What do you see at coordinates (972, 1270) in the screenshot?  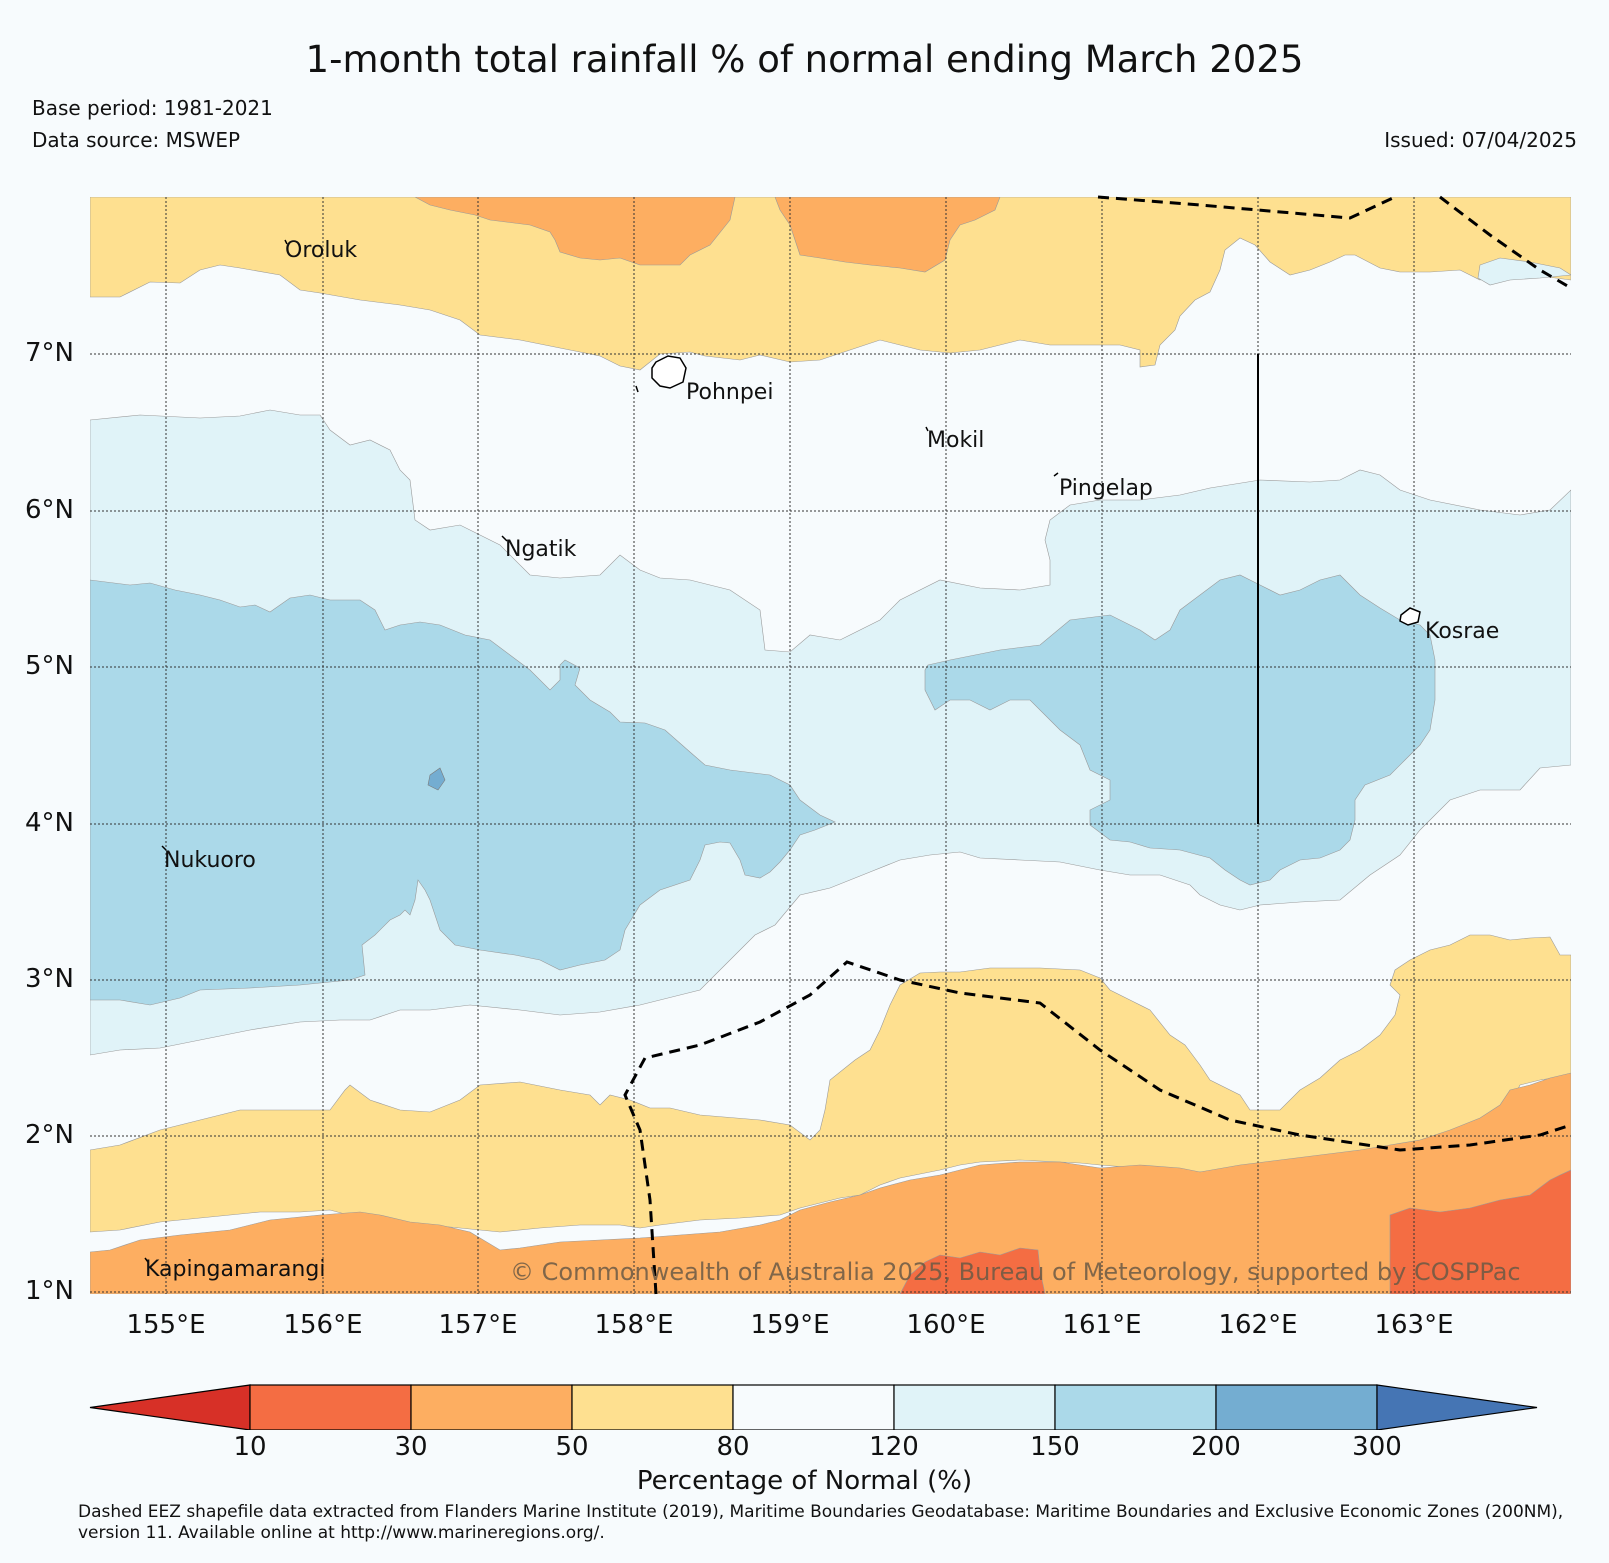 I see `band-10-30-south` at bounding box center [972, 1270].